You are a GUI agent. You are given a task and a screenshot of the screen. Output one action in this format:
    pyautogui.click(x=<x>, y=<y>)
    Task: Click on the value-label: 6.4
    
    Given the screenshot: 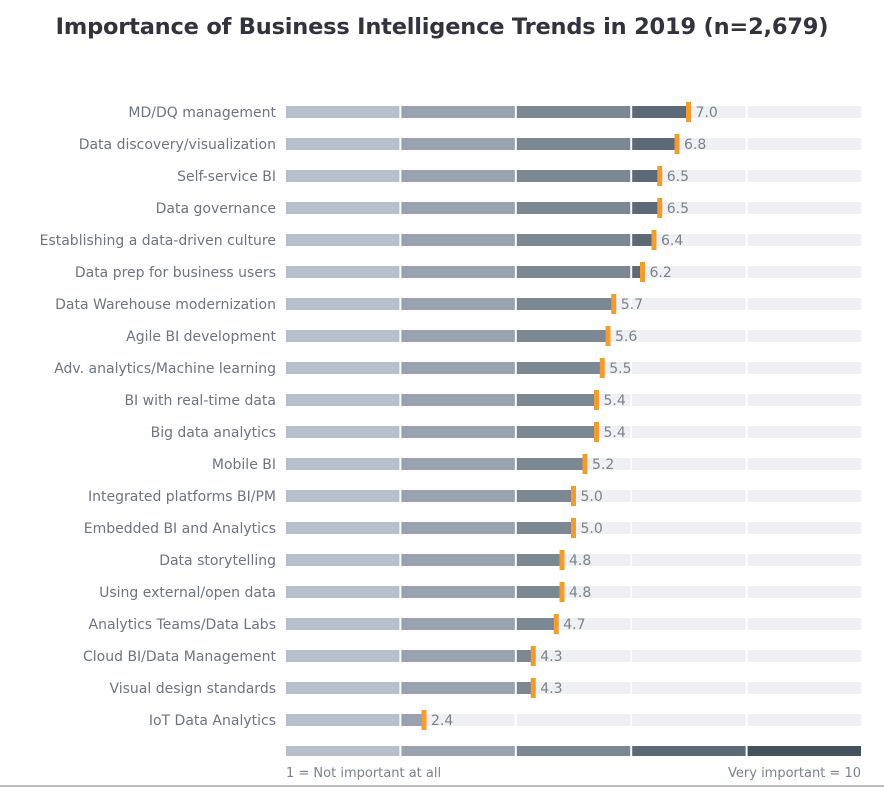 What is the action you would take?
    pyautogui.click(x=672, y=241)
    